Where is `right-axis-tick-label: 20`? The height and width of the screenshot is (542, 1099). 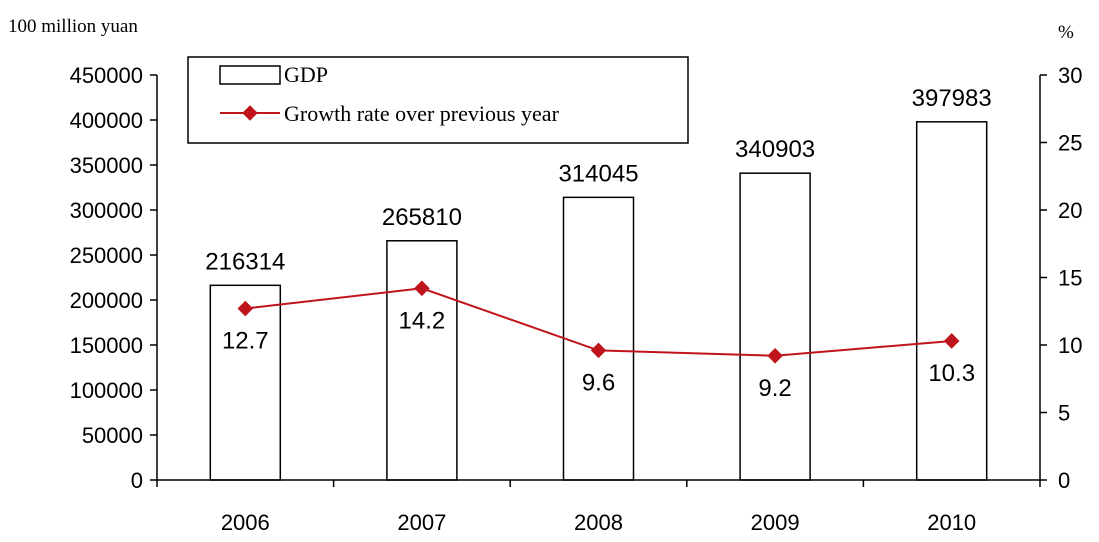 right-axis-tick-label: 20 is located at coordinates (1070, 210).